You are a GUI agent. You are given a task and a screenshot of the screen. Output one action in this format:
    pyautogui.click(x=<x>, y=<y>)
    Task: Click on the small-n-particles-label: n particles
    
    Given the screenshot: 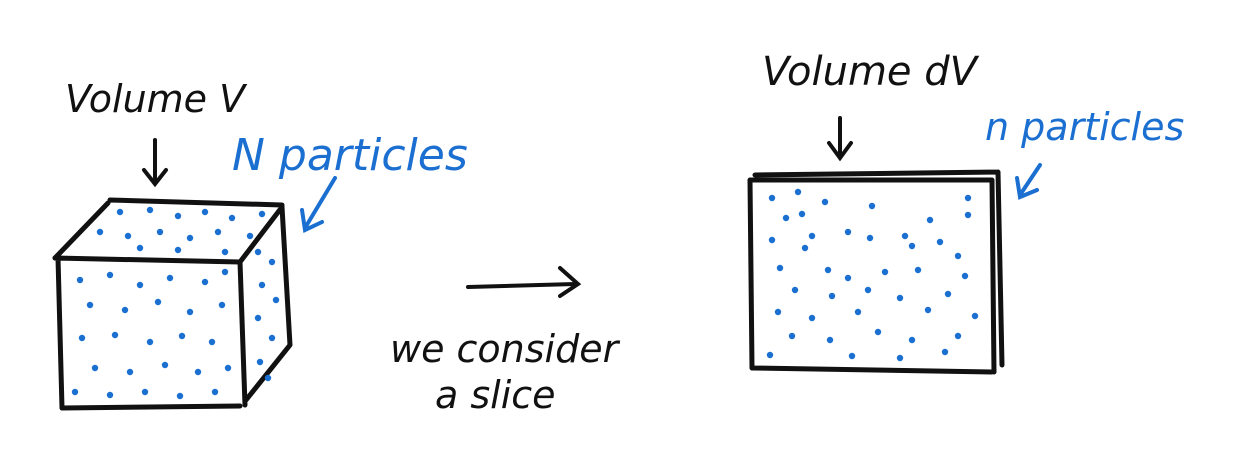 What is the action you would take?
    pyautogui.click(x=1084, y=127)
    